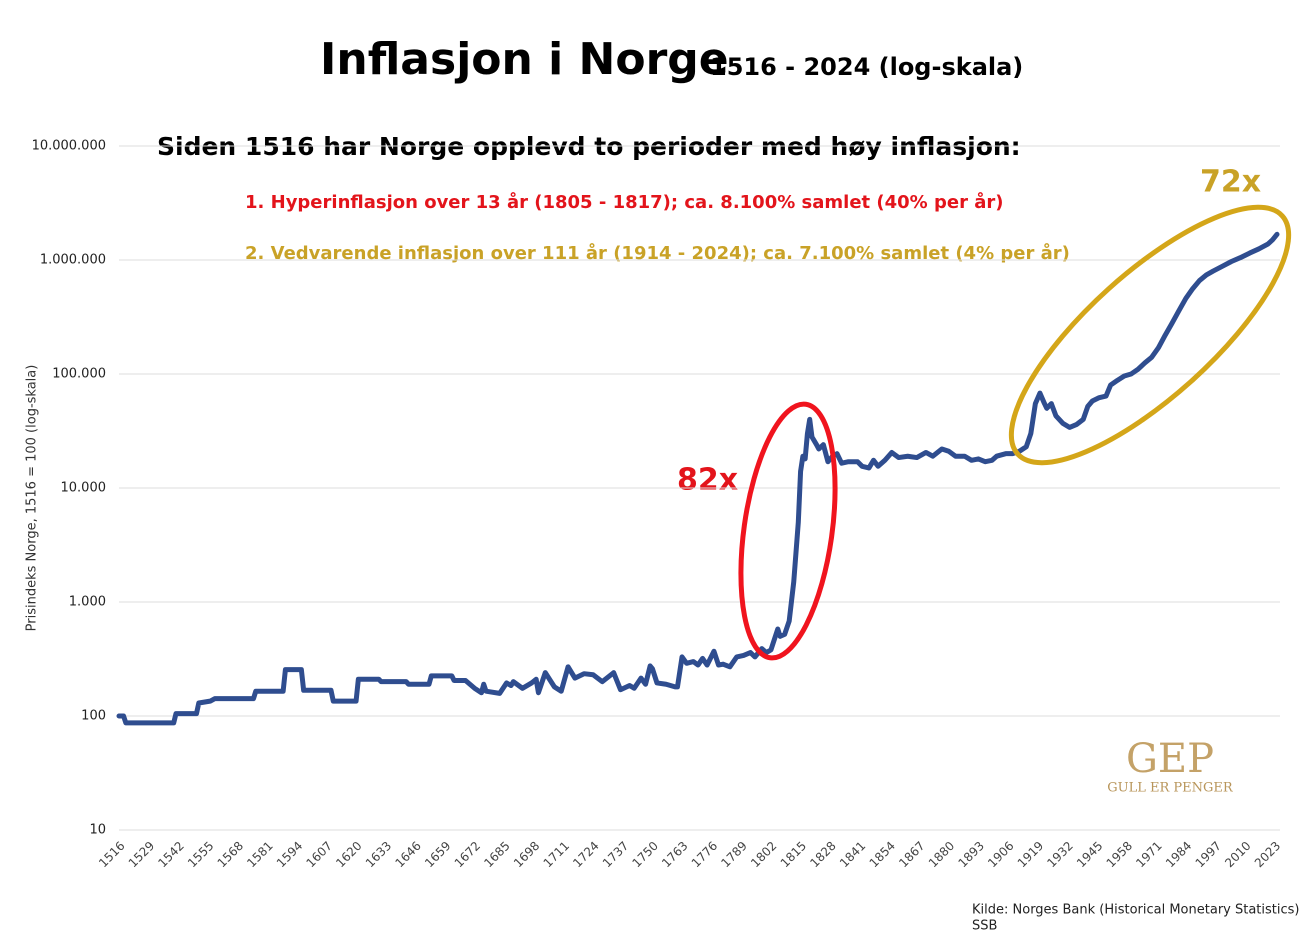 The height and width of the screenshot is (952, 1300). Describe the element at coordinates (87, 602) in the screenshot. I see `y-tick-label: 1.000` at that location.